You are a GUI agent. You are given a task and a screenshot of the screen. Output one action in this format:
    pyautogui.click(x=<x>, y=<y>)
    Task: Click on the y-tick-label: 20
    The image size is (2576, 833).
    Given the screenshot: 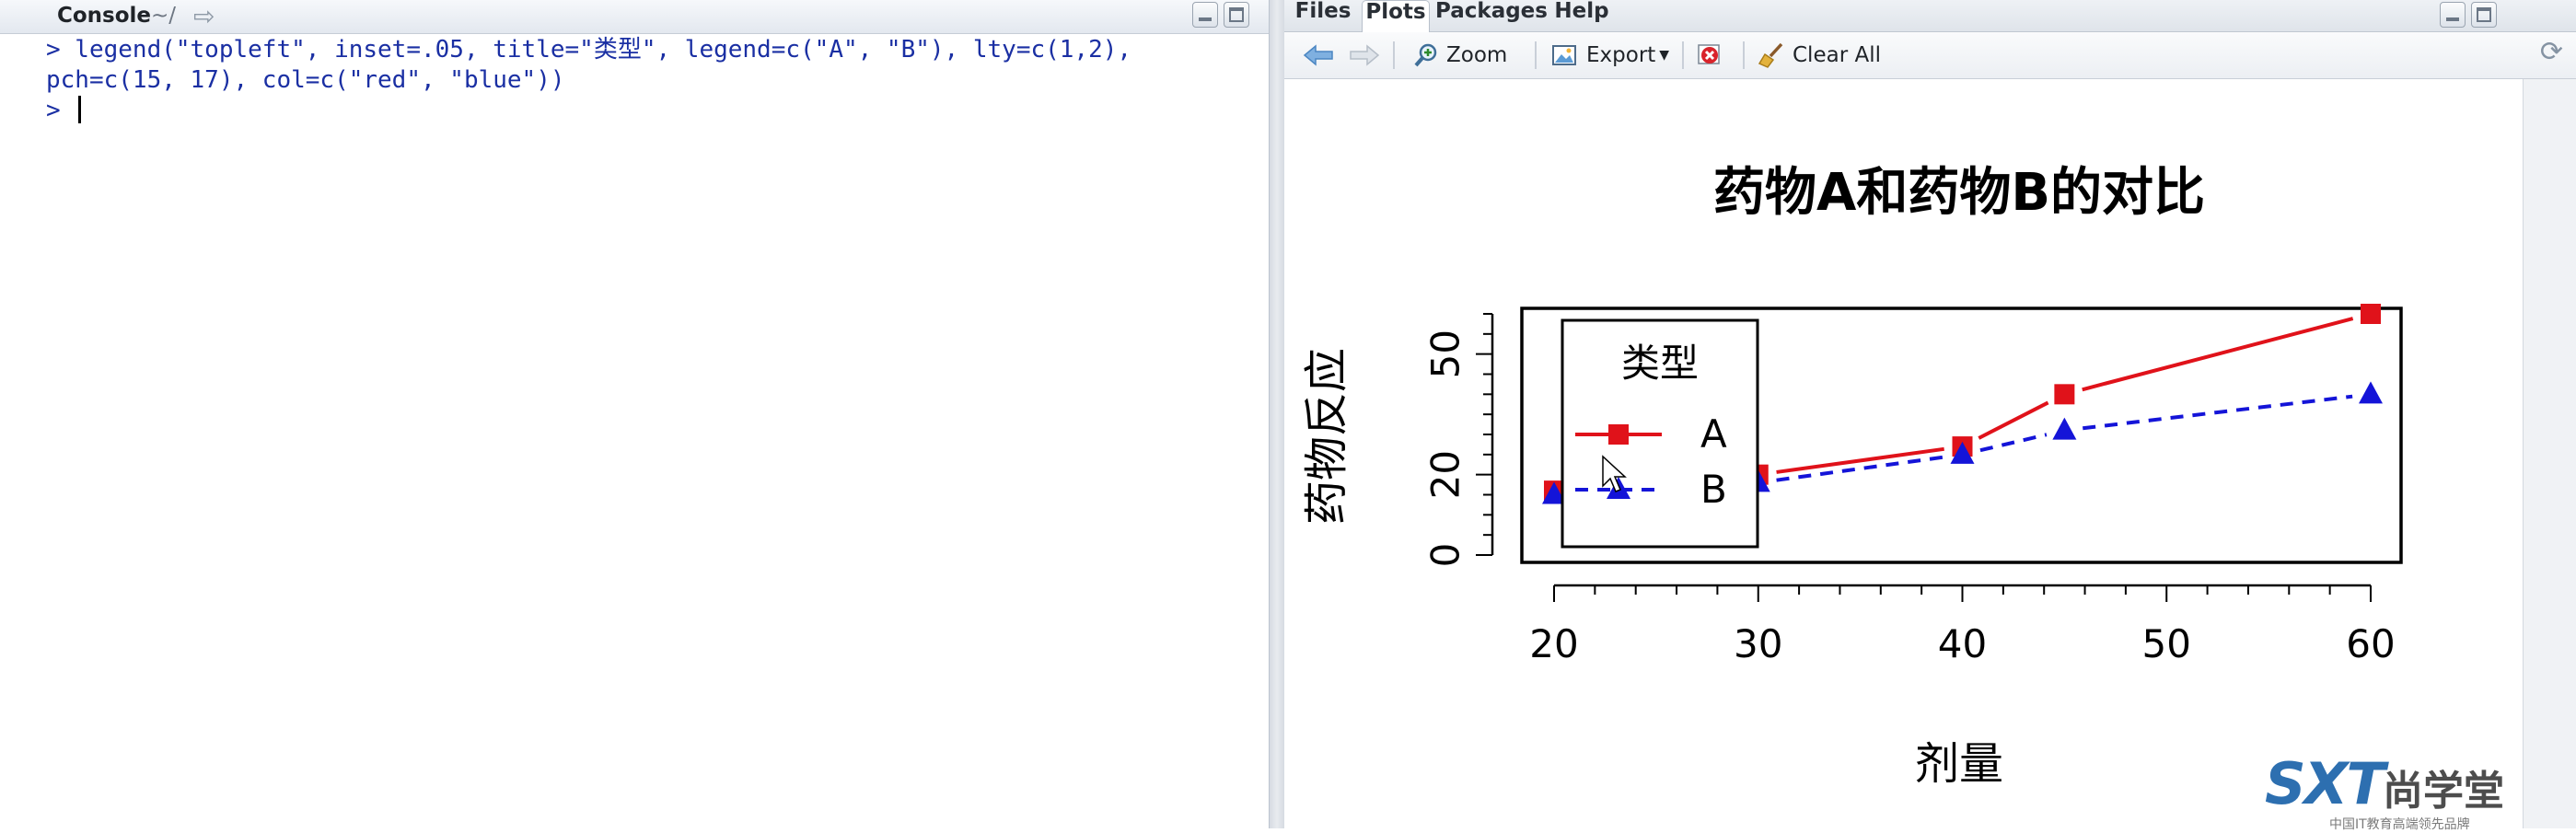 What is the action you would take?
    pyautogui.click(x=1445, y=474)
    